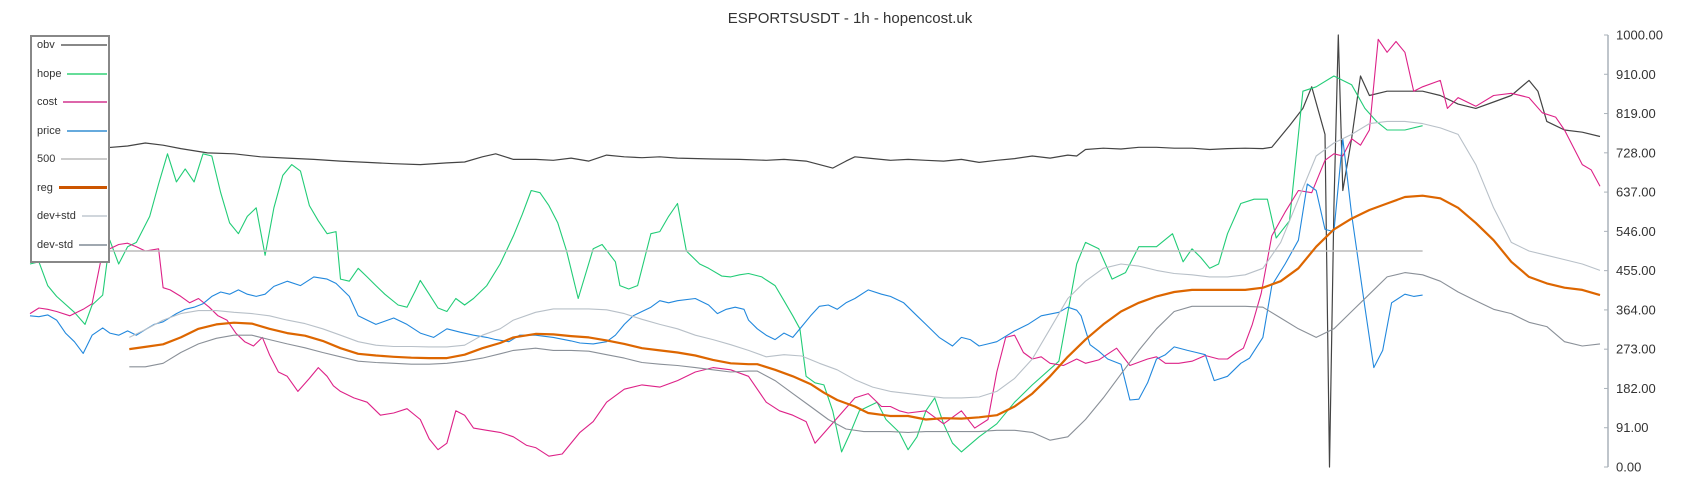  I want to click on y-tick-label: 1000.00, so click(1639, 35).